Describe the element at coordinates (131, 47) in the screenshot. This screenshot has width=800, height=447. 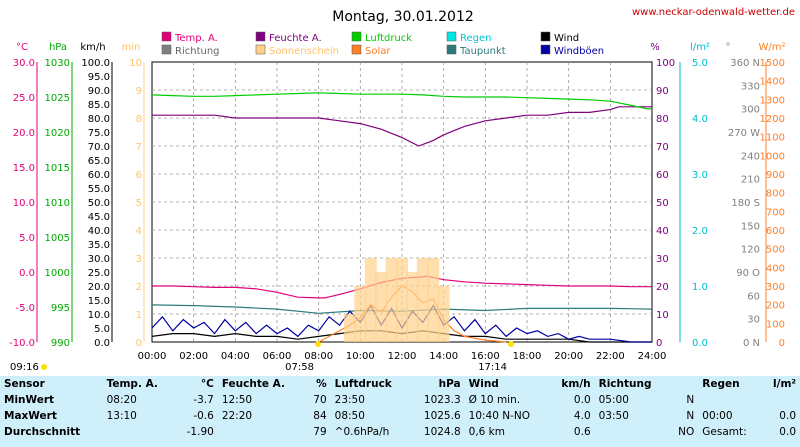
I see `sun-axis-unit: min` at that location.